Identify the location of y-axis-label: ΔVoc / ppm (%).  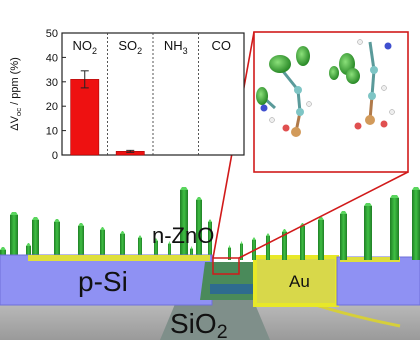
(16, 94).